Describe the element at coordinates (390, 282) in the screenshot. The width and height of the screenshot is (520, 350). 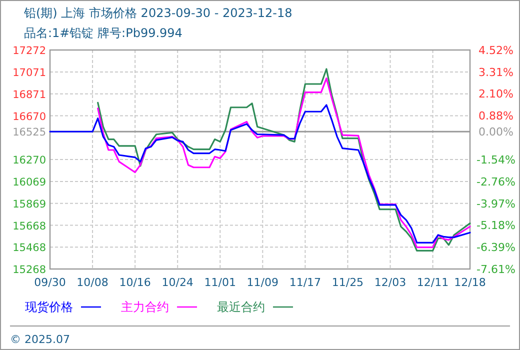
I see `x-tick-label: 12/03` at that location.